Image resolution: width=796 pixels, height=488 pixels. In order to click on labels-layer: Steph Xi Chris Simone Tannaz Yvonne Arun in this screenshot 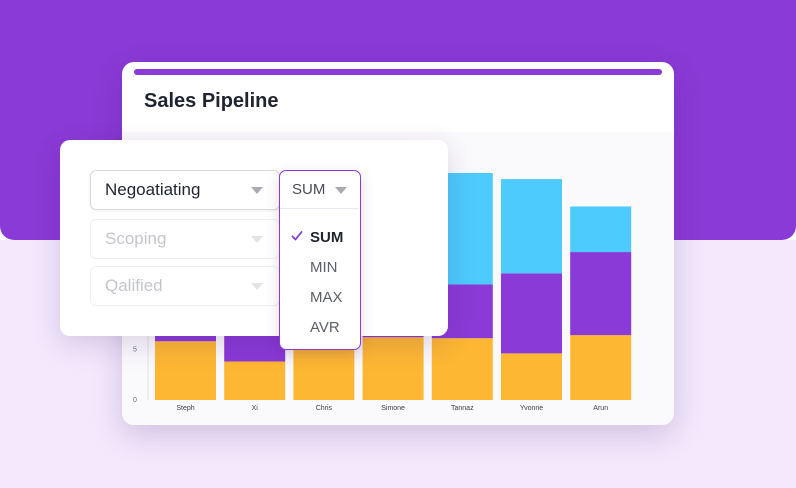, I will do `click(392, 408)`.